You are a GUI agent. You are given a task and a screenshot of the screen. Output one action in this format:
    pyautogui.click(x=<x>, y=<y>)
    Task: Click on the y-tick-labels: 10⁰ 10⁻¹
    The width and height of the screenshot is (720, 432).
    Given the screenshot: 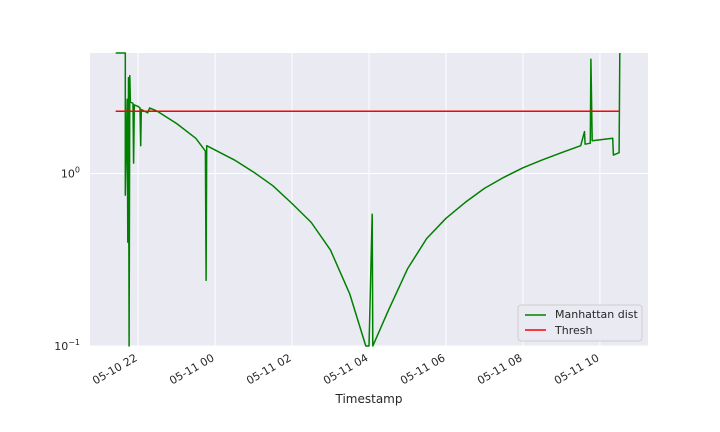 What is the action you would take?
    pyautogui.click(x=67, y=259)
    